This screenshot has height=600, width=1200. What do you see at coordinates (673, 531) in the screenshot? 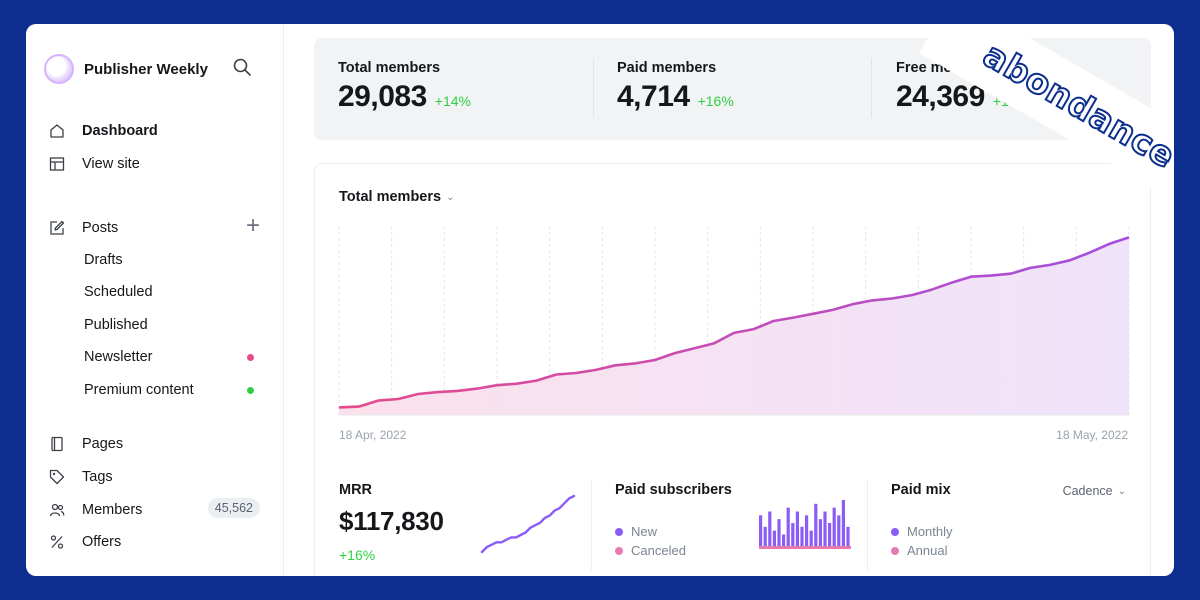
I see `legend-new: New` at bounding box center [673, 531].